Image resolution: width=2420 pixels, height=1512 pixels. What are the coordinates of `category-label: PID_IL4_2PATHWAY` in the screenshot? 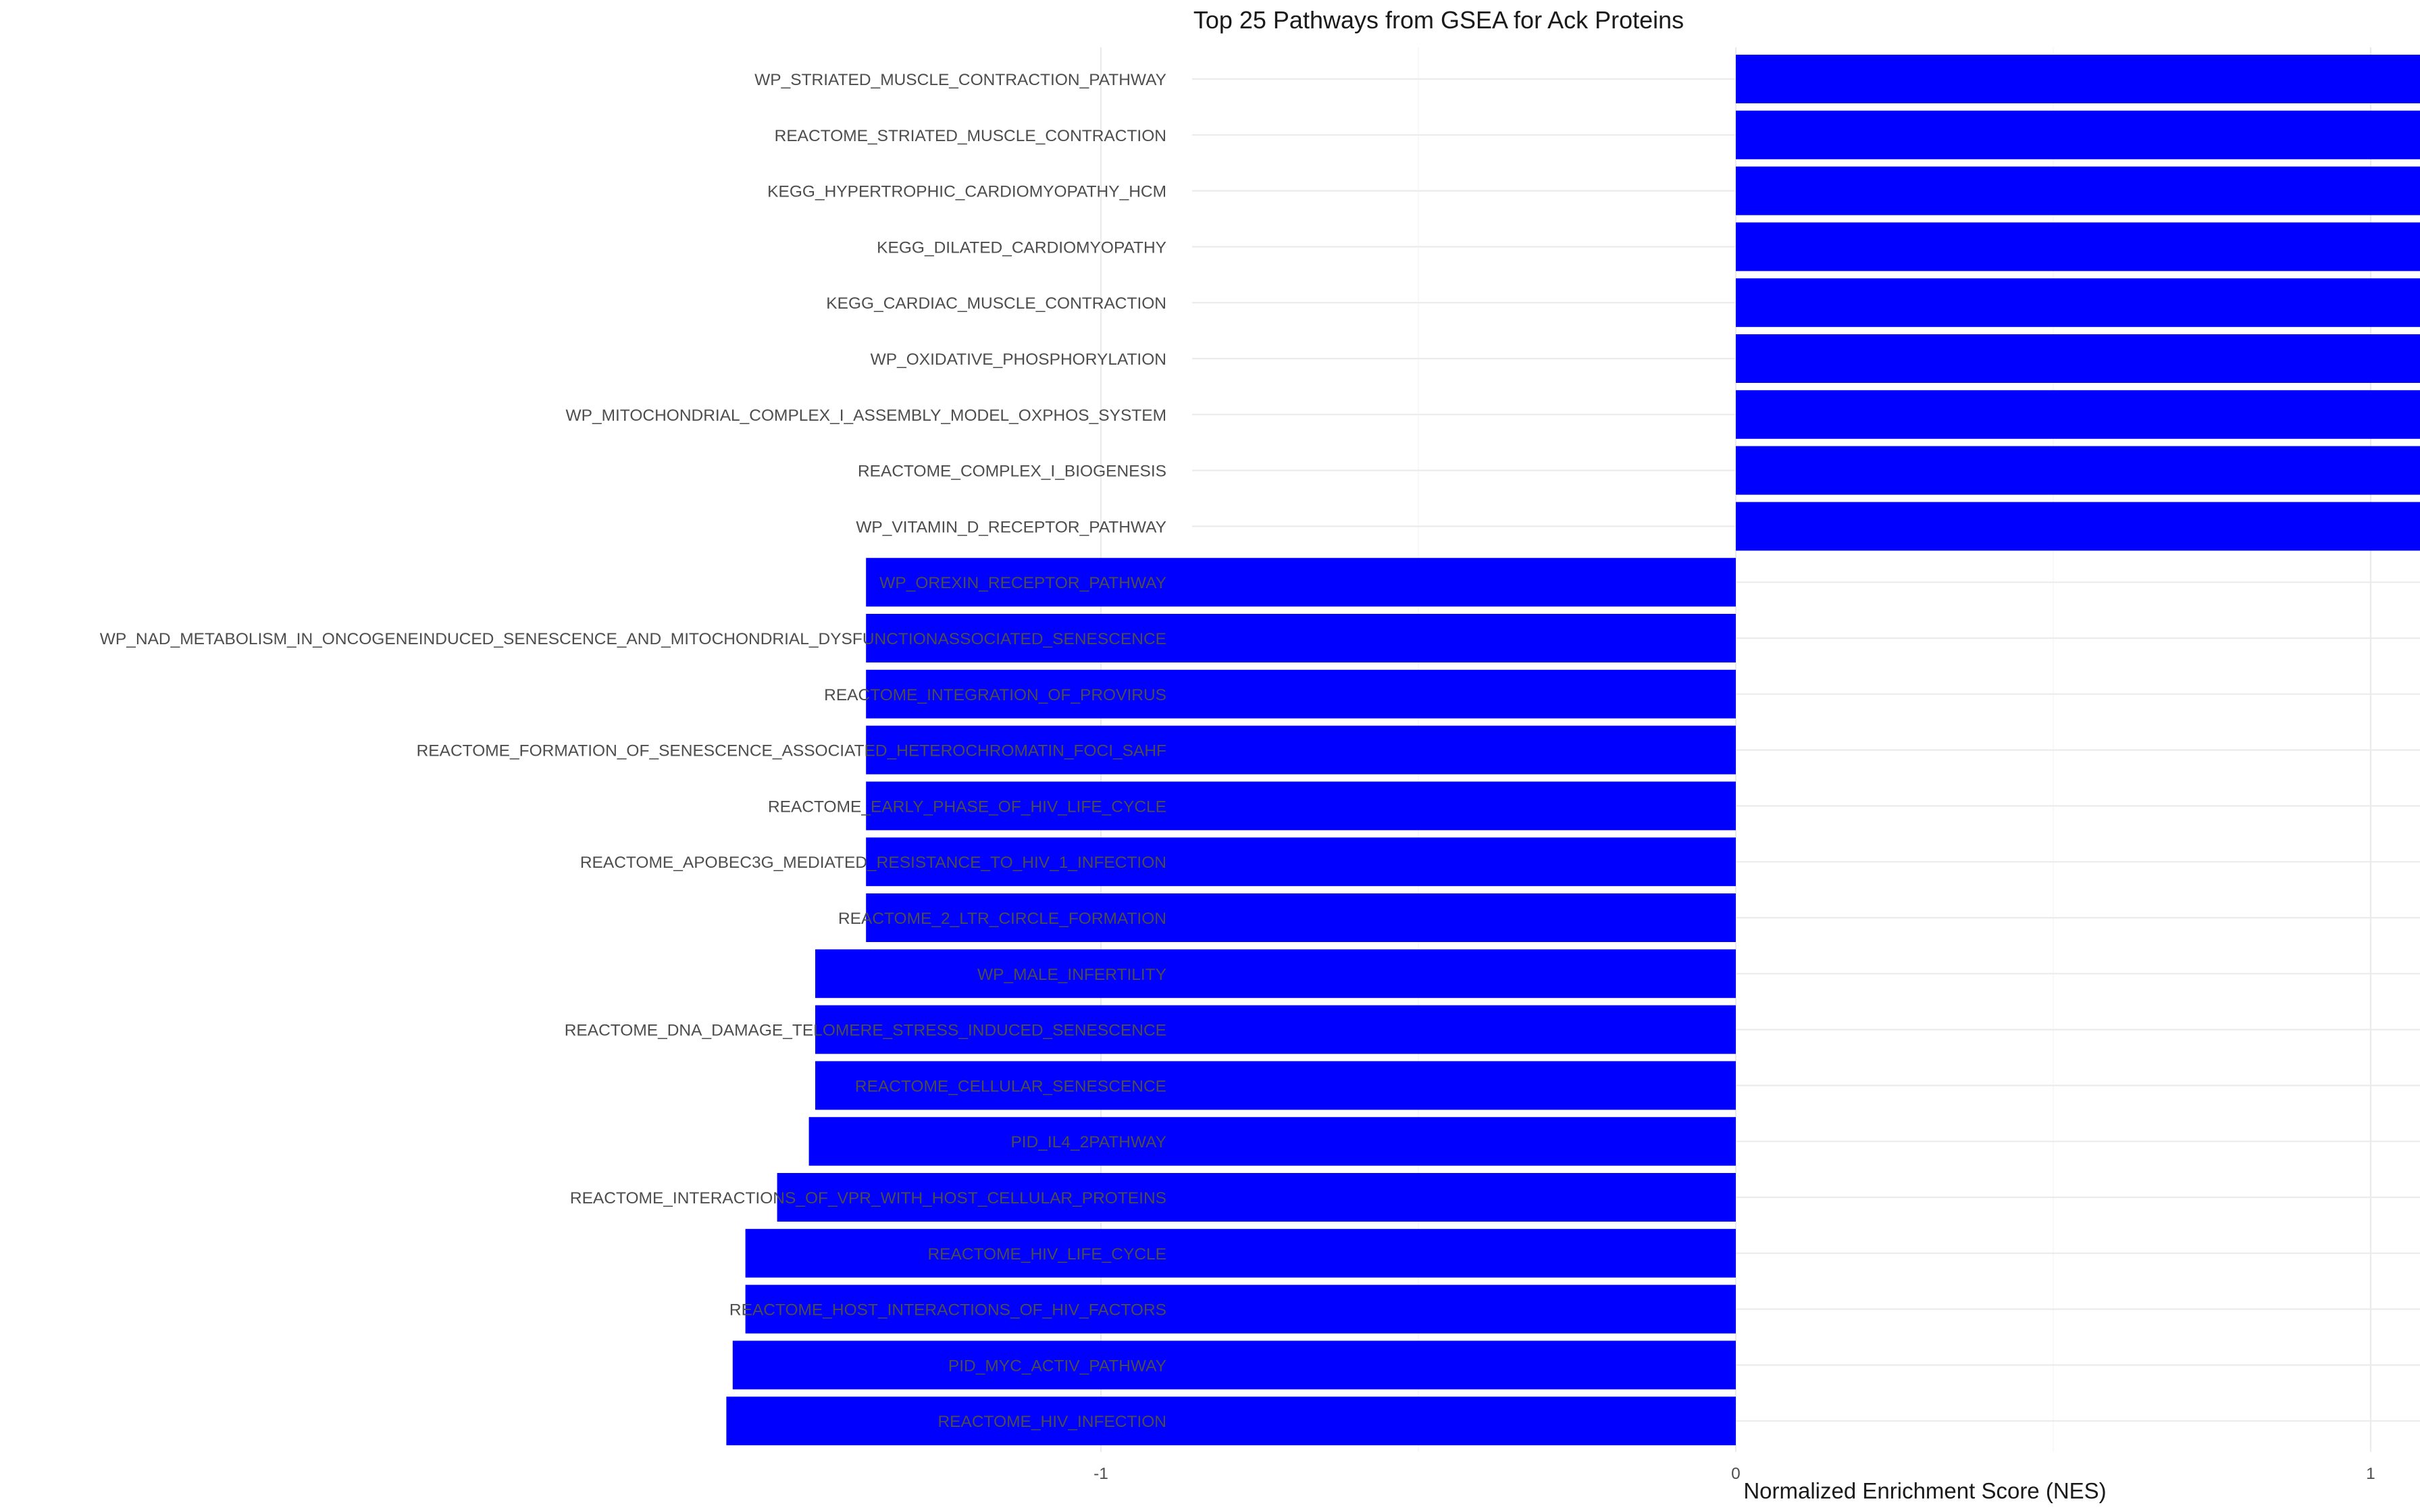 It's located at (1088, 1142).